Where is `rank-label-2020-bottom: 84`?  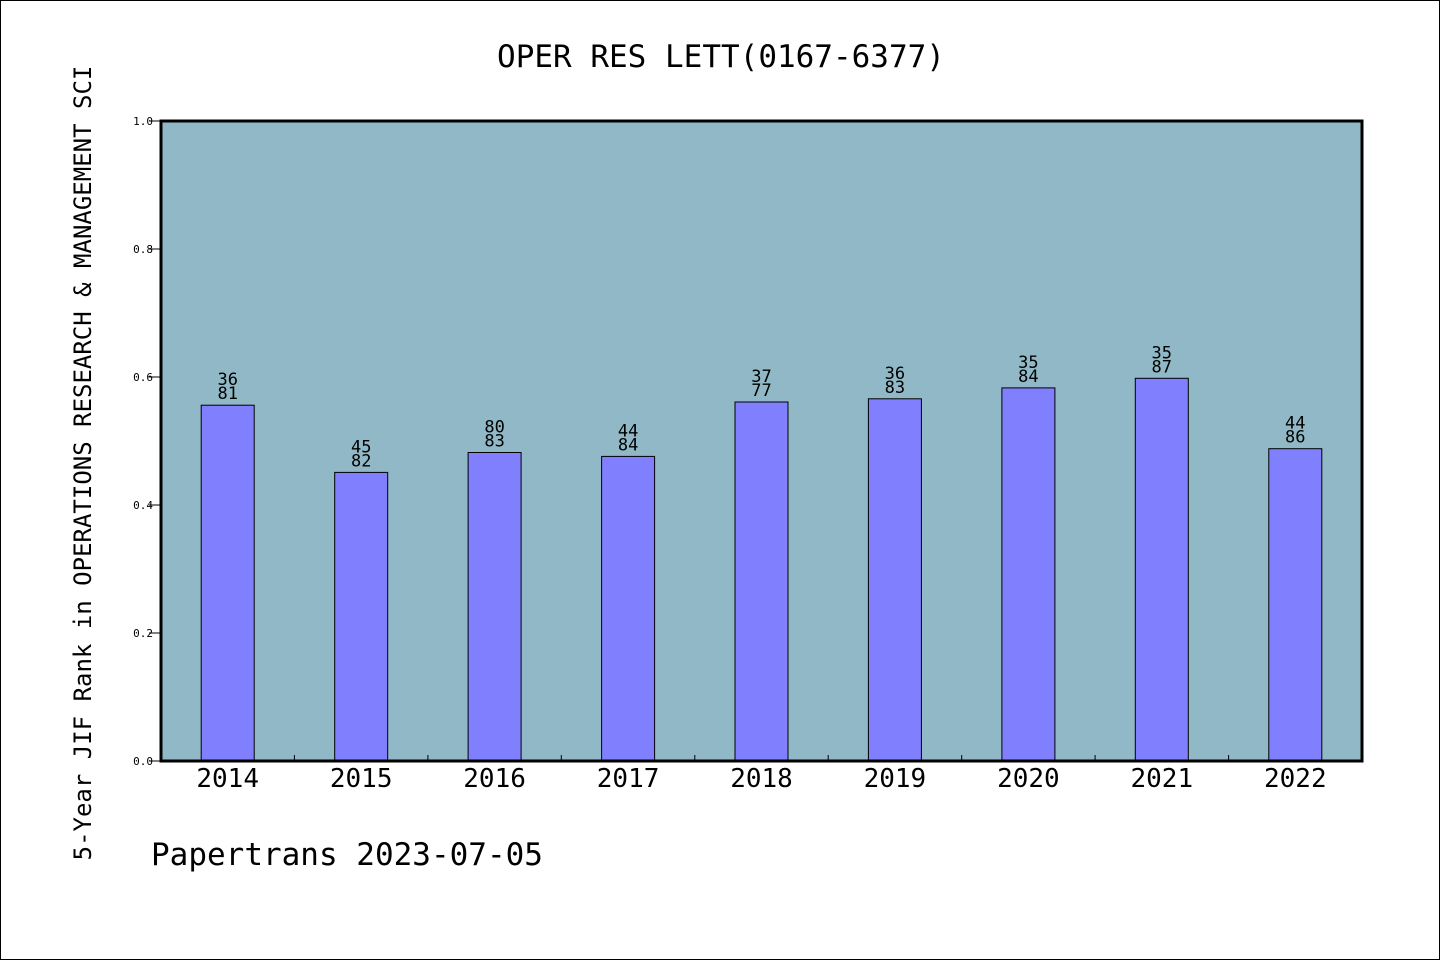
rank-label-2020-bottom: 84 is located at coordinates (1028, 377).